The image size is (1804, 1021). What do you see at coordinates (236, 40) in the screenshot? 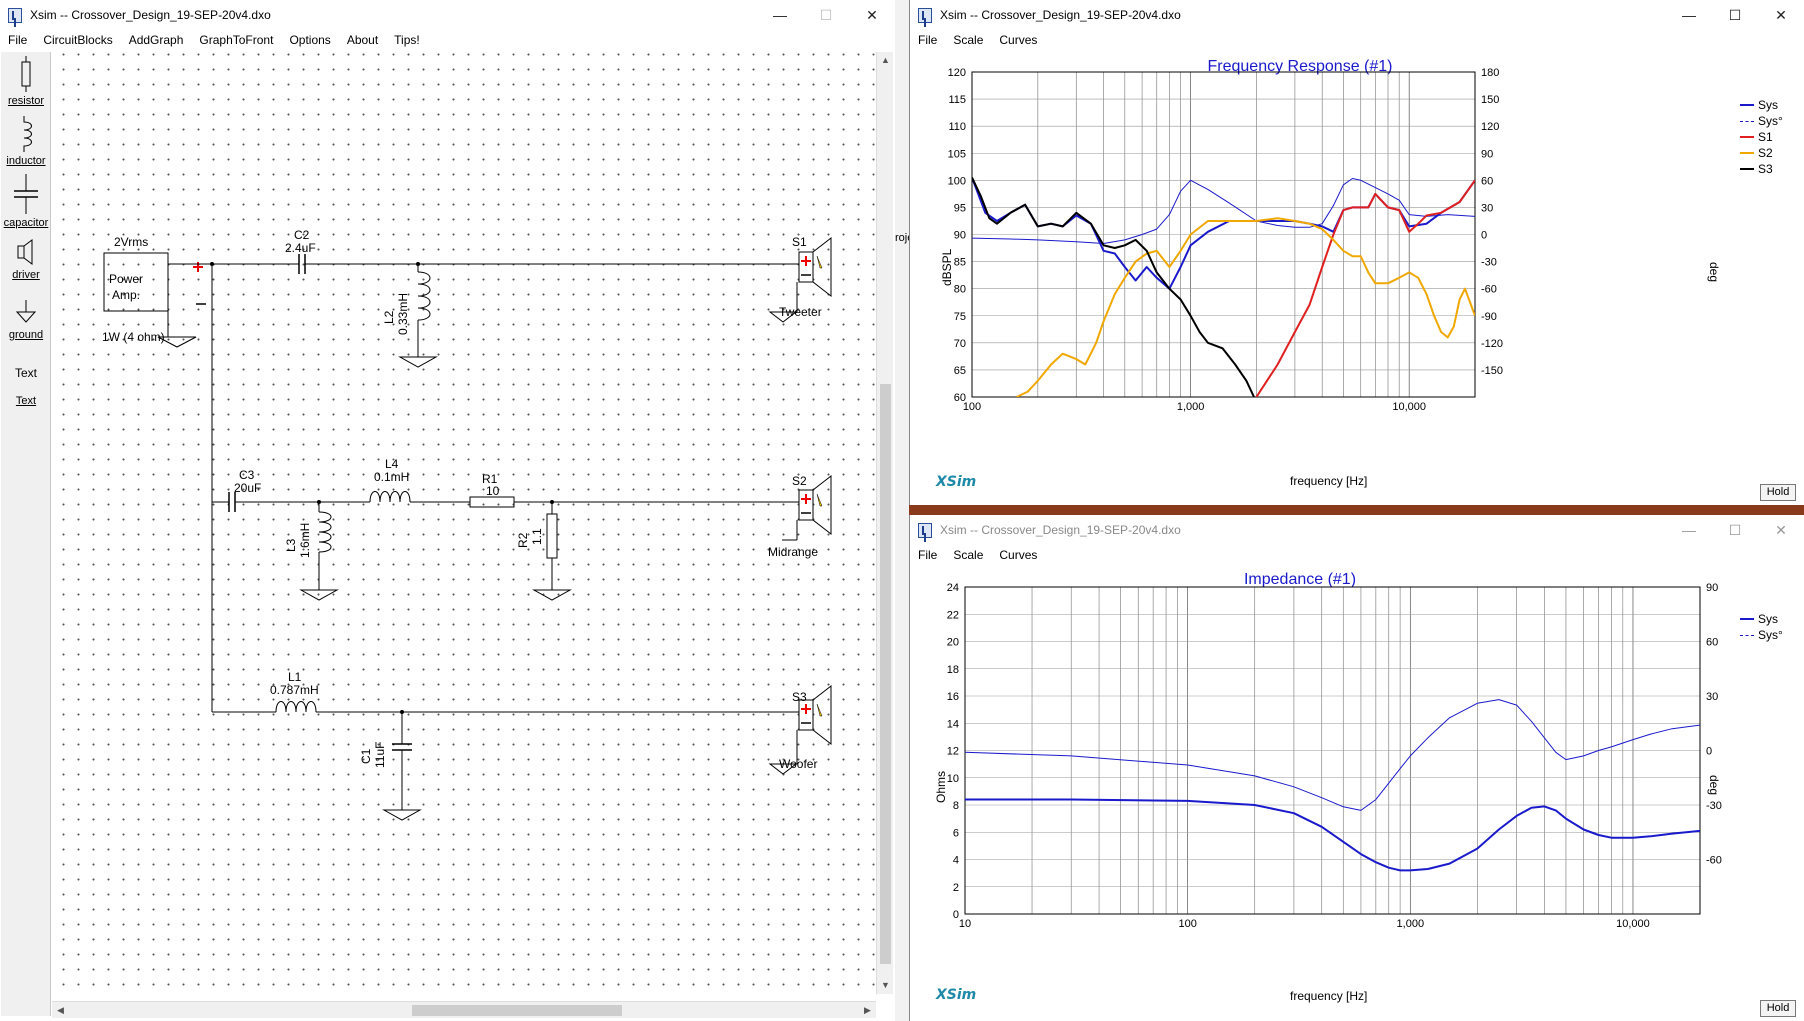
I see `menu-graphtofront: GraphToFront` at bounding box center [236, 40].